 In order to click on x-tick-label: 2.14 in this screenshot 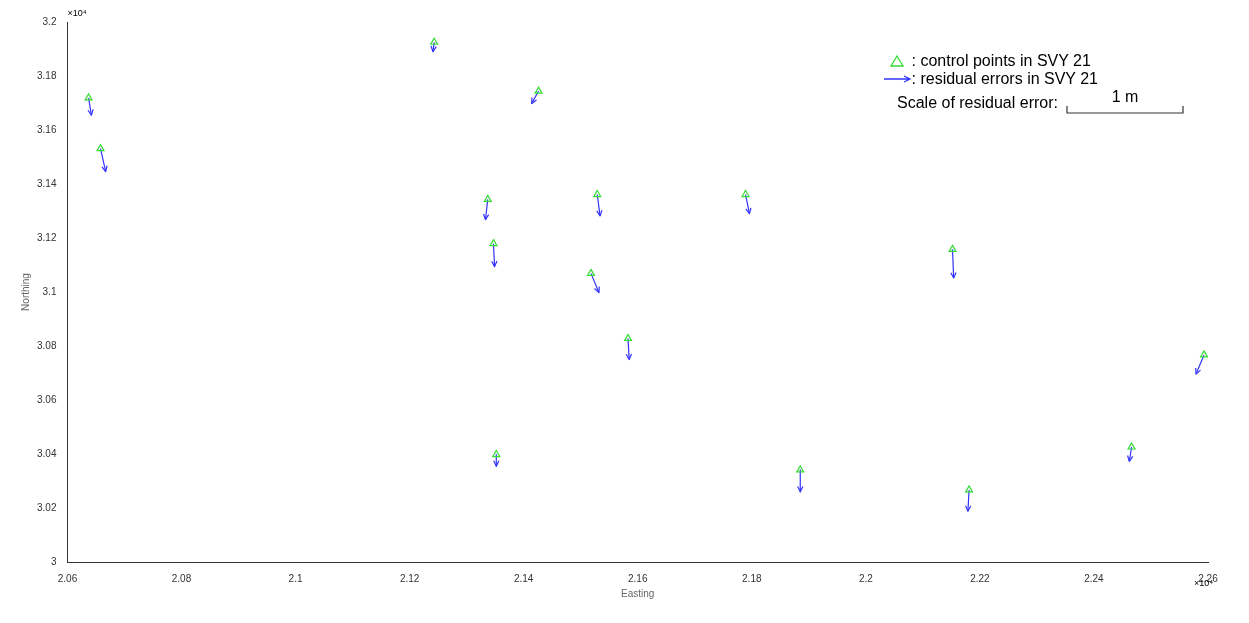, I will do `click(523, 578)`.